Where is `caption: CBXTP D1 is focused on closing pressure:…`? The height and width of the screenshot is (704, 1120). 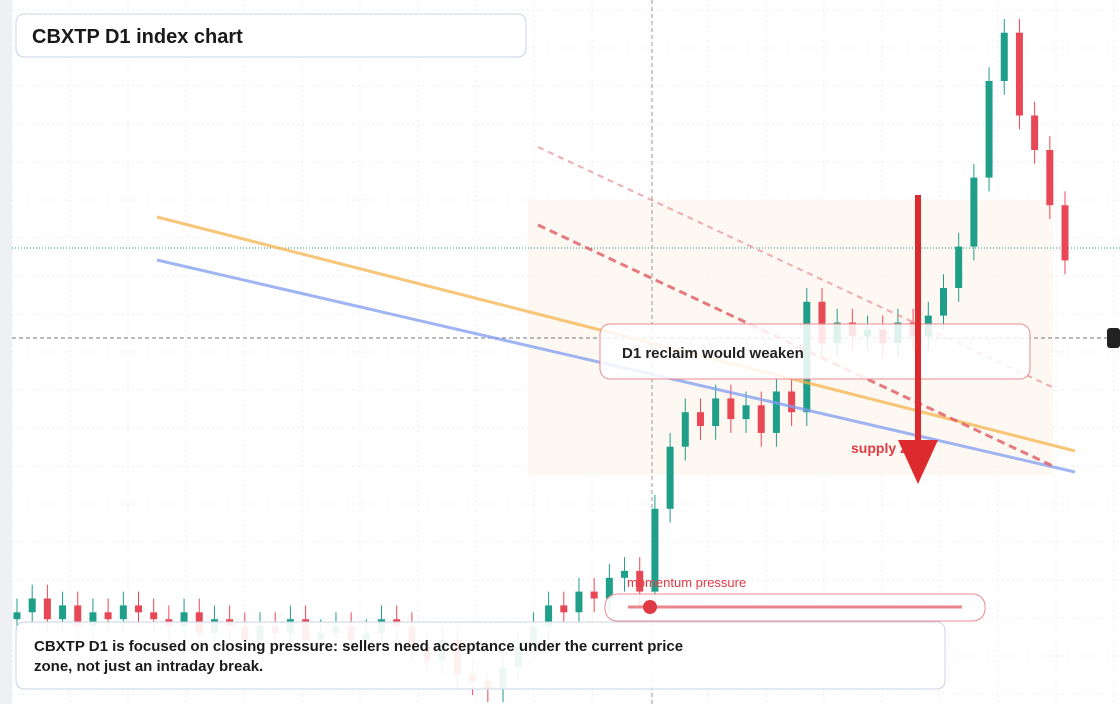 caption: CBXTP D1 is focused on closing pressure:… is located at coordinates (359, 656).